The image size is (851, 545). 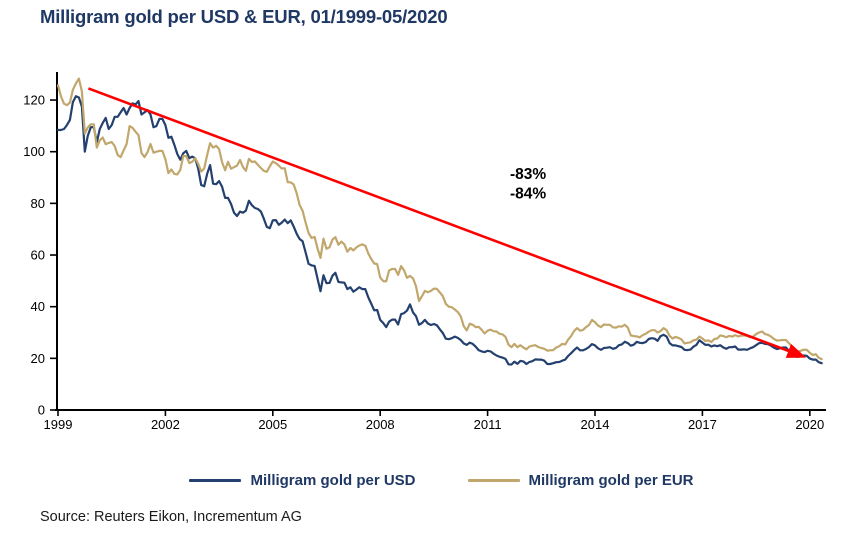 I want to click on trend-arrowhead-icon, so click(x=796, y=350).